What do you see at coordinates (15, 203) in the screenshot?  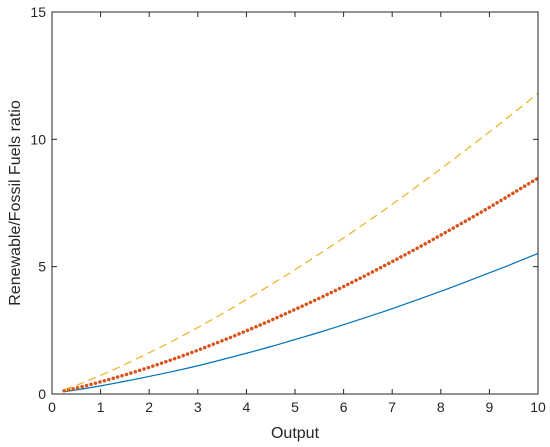 I see `y-axis-label: Renewable/Fossil Fuels ratio` at bounding box center [15, 203].